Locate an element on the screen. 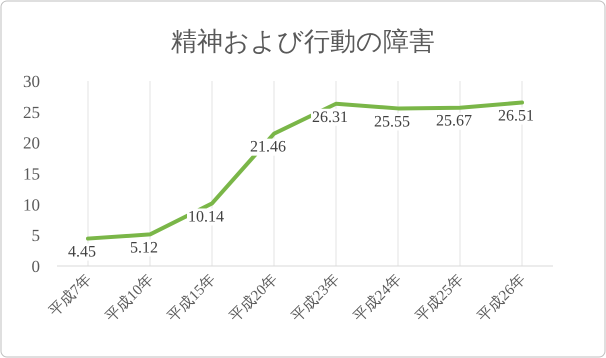 The height and width of the screenshot is (358, 606). y-tick-label: 0 is located at coordinates (36, 266).